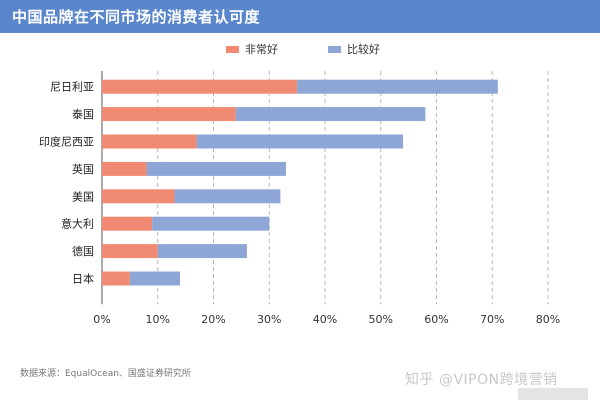 This screenshot has height=400, width=600. I want to click on legend-label: 非常好, so click(261, 49).